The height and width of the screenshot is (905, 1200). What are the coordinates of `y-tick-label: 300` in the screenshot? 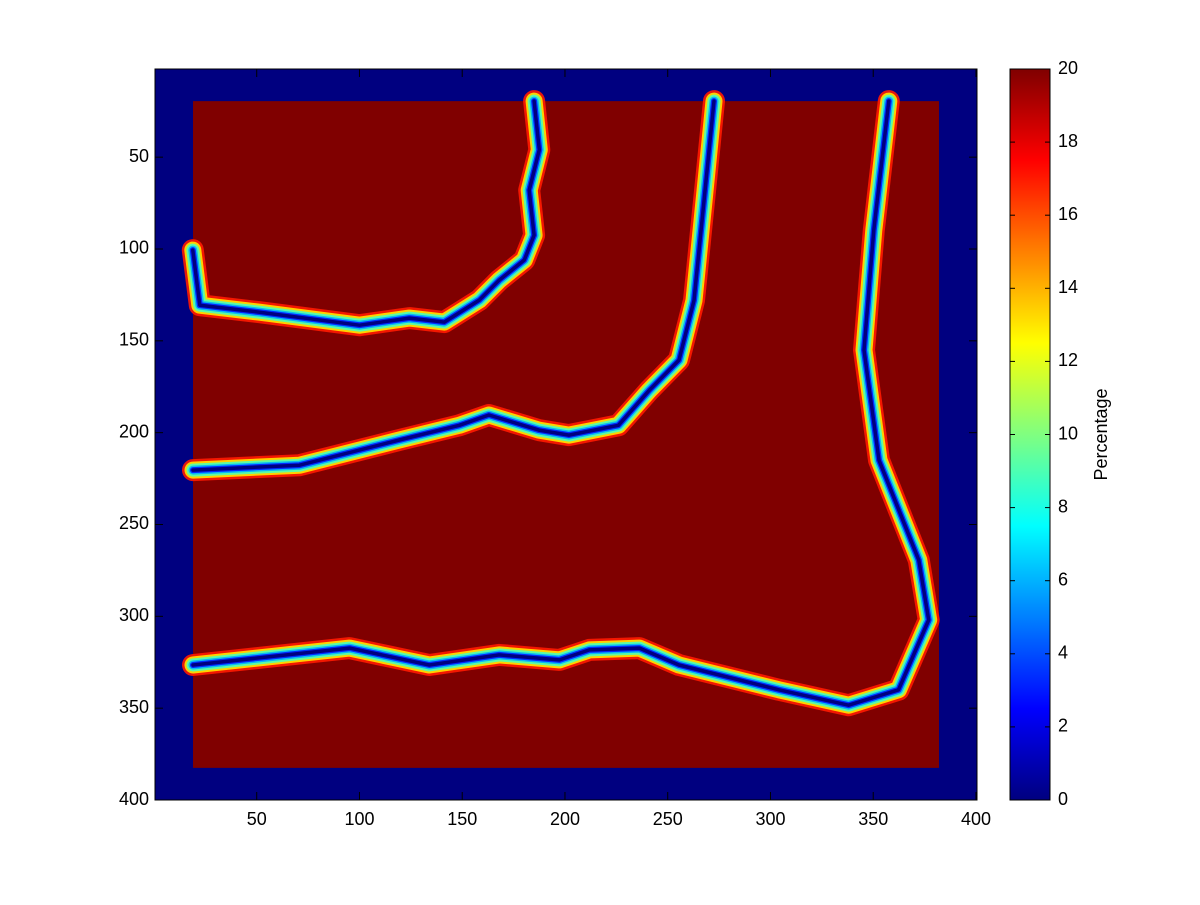 It's located at (134, 615).